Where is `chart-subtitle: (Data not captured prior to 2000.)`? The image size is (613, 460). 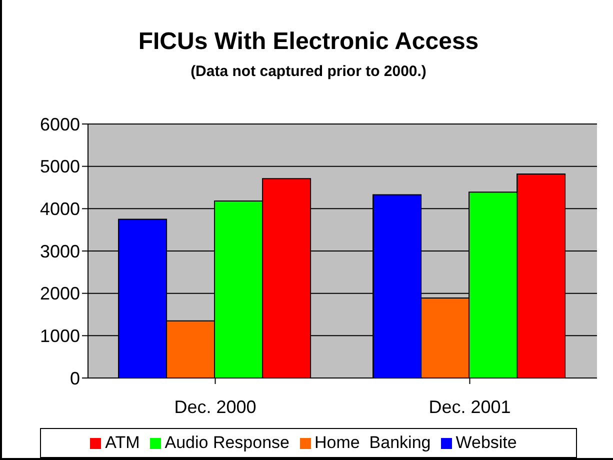
chart-subtitle: (Data not captured prior to 2000.) is located at coordinates (309, 71).